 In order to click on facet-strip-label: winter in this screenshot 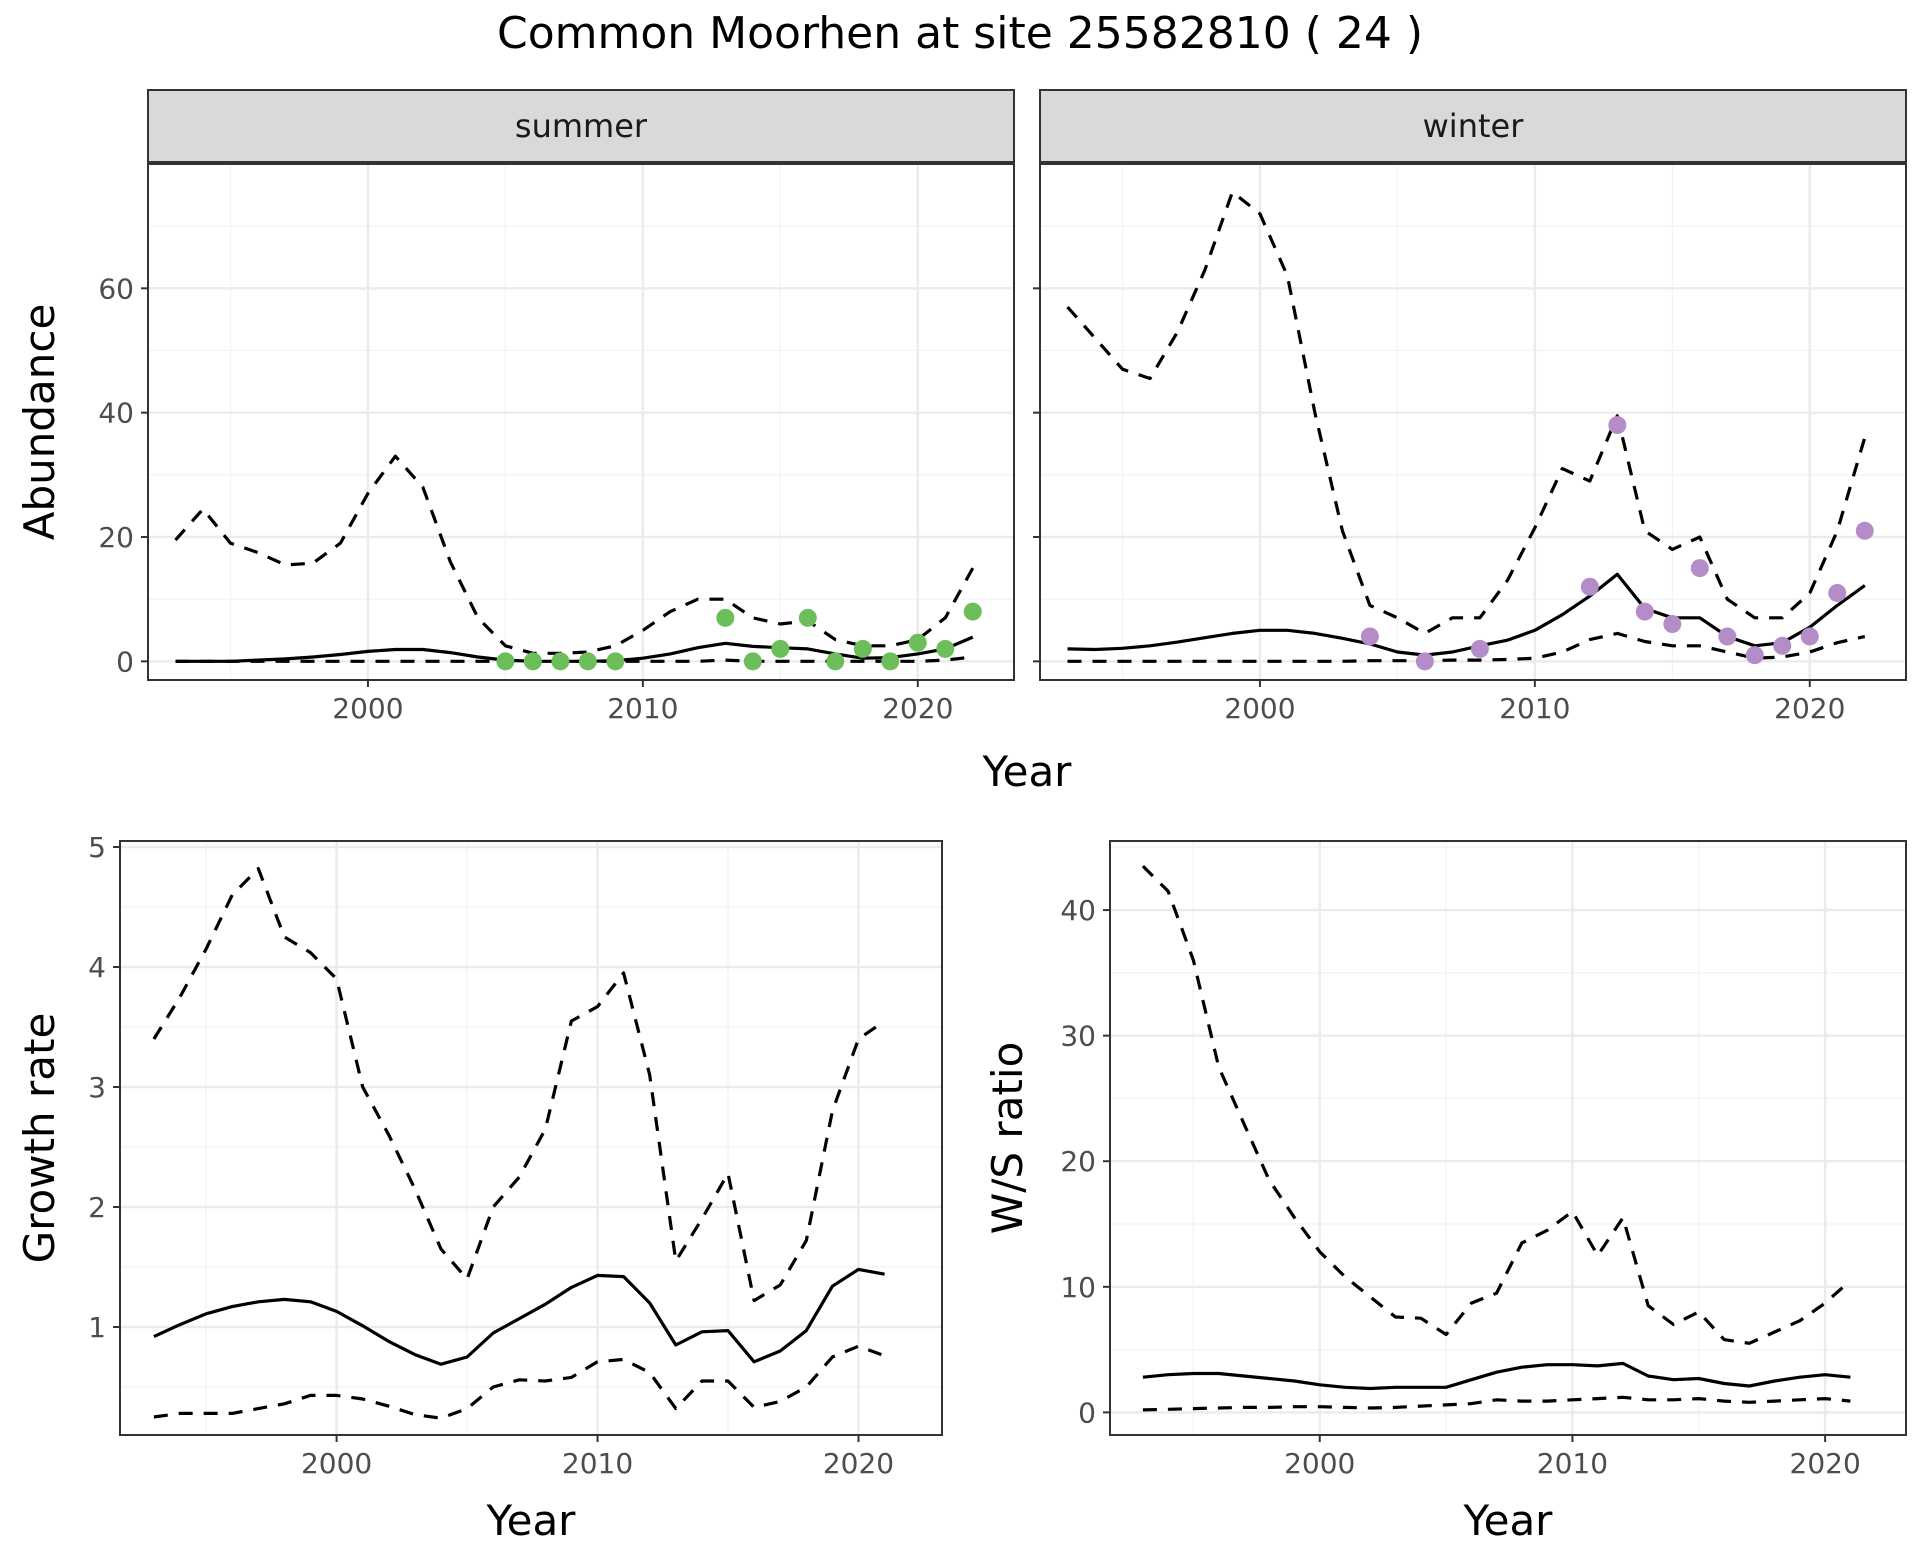, I will do `click(1474, 126)`.